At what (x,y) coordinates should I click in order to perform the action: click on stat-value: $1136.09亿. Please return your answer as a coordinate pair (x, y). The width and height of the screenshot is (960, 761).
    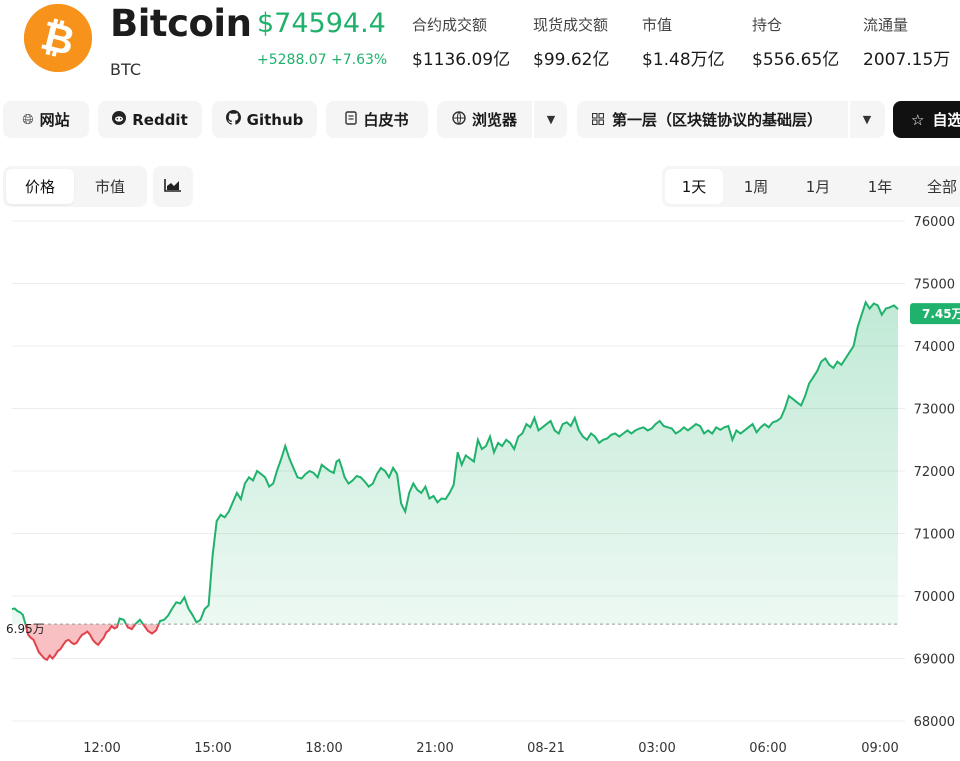
    Looking at the image, I should click on (461, 60).